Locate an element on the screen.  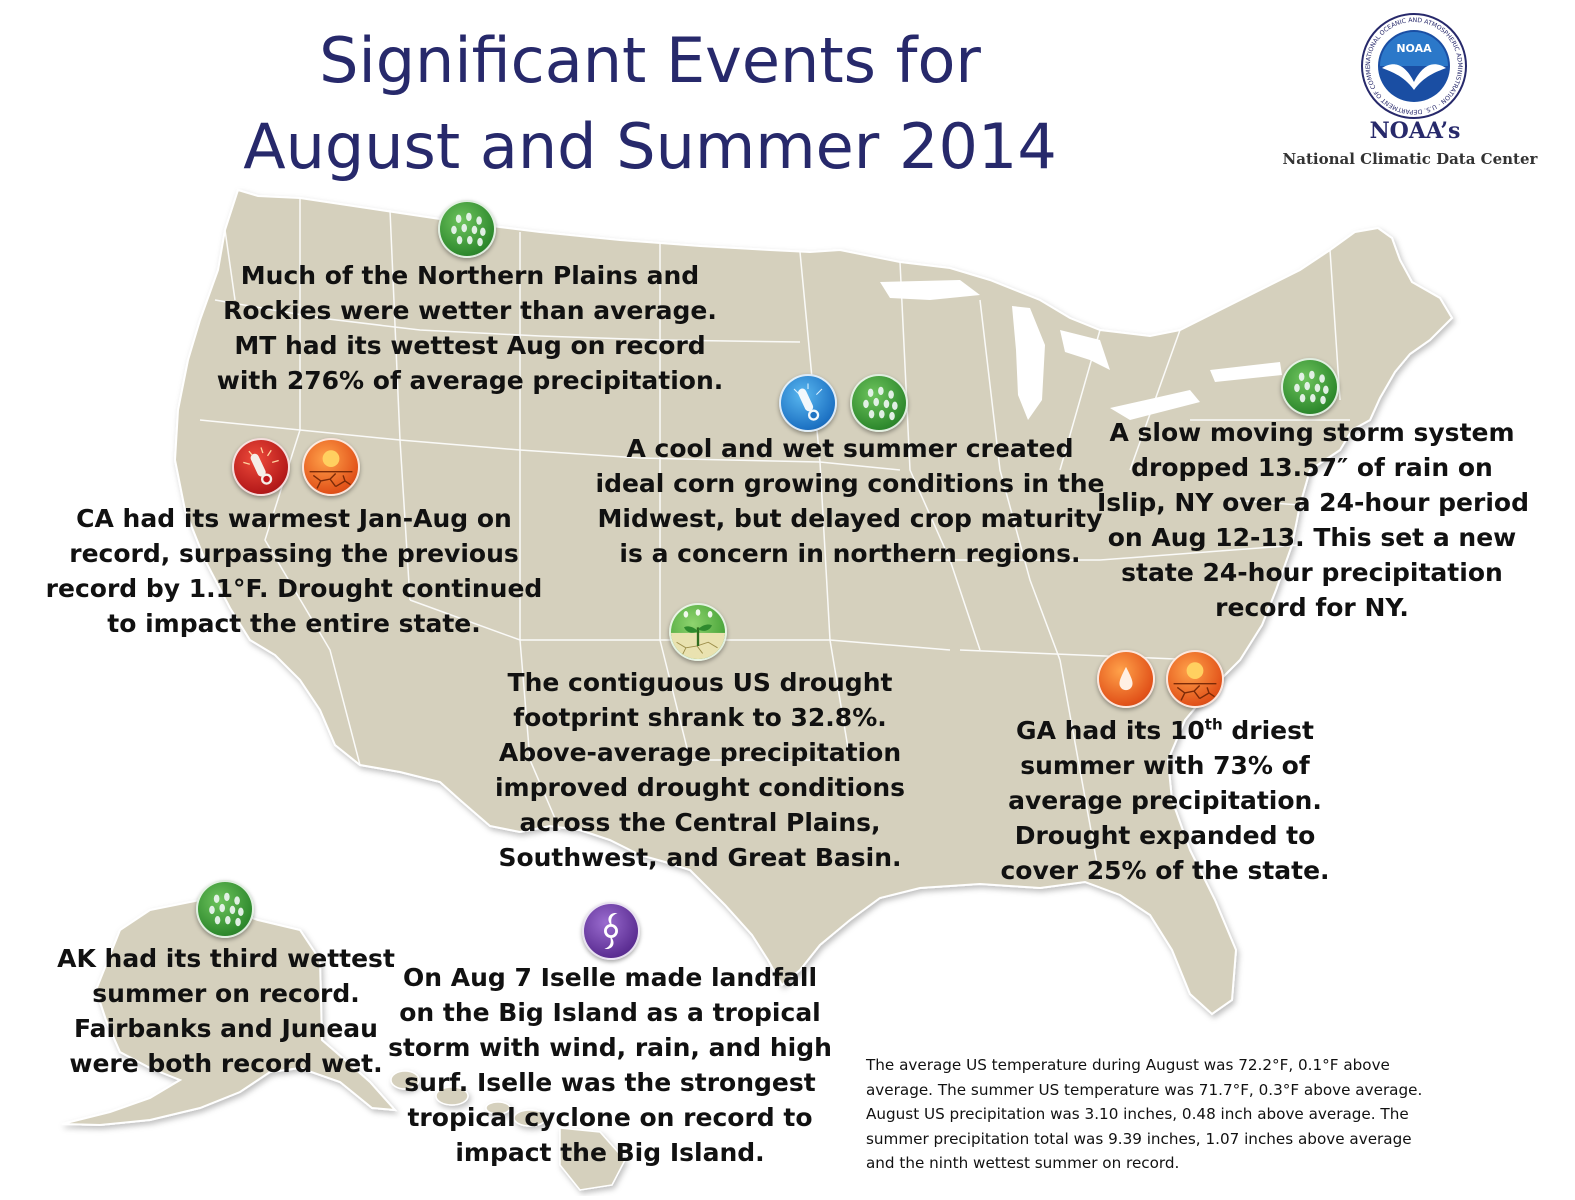
callout-line: dropped 13.57″ of rain on is located at coordinates (1312, 467).